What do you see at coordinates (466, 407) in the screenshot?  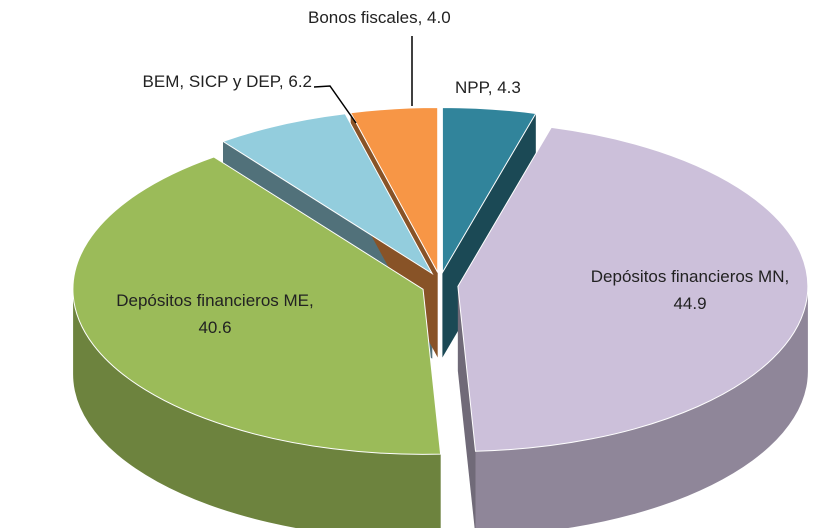 I see `slice-face` at bounding box center [466, 407].